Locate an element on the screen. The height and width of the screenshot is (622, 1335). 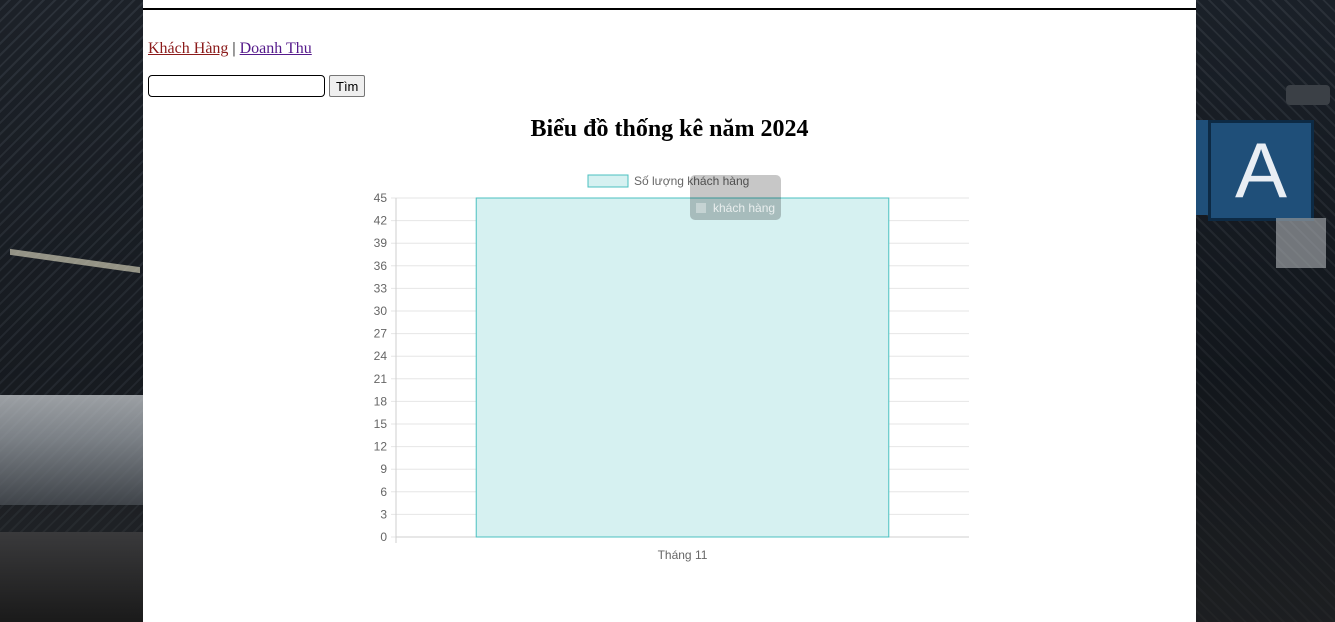
y-tick-label: 21 is located at coordinates (381, 379).